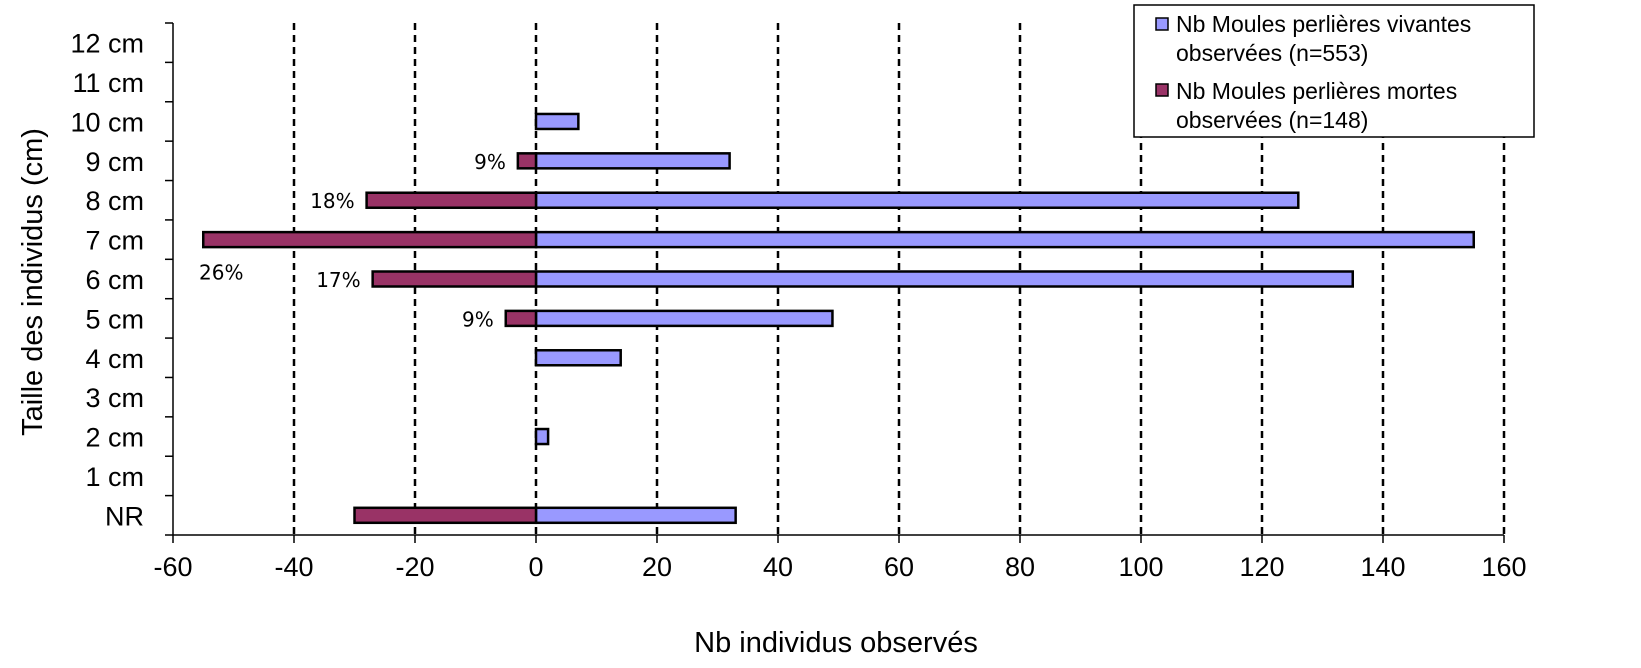 This screenshot has height=668, width=1641. What do you see at coordinates (917, 200) in the screenshot?
I see `bar-alive-8-cm` at bounding box center [917, 200].